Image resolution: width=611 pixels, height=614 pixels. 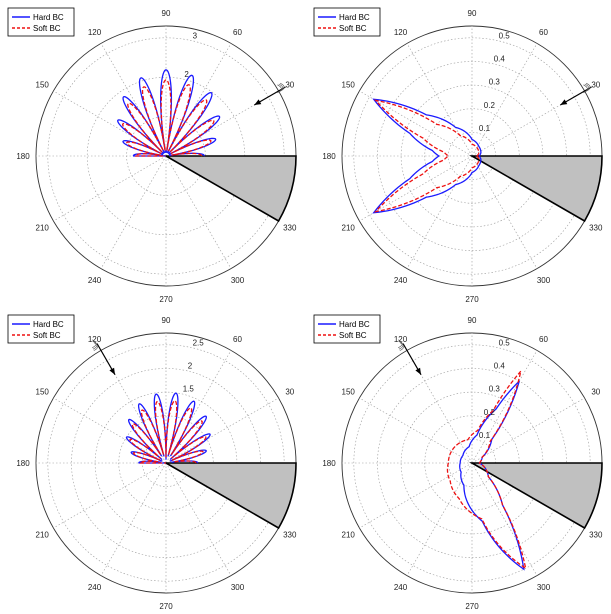 I want to click on angle-tick-label-bottom-left-150: 150, so click(x=43, y=392).